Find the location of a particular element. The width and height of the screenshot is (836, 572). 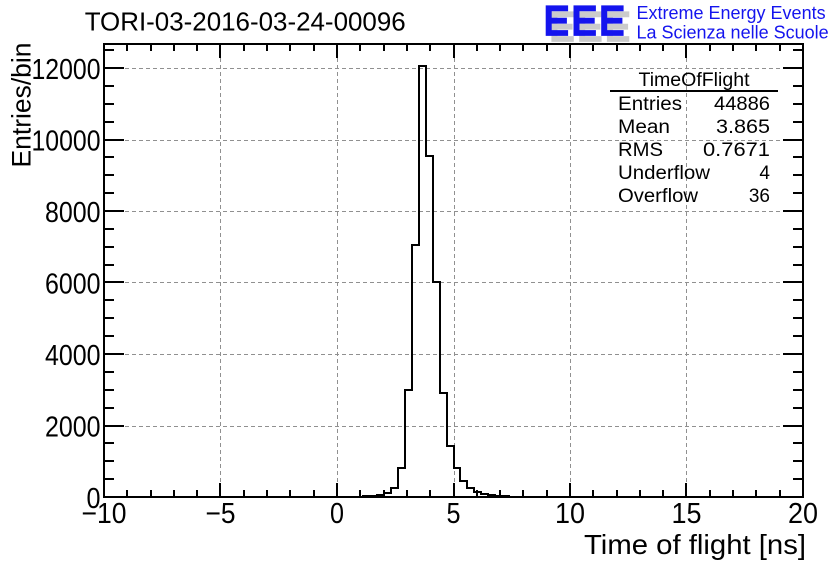

svg-text: 5 is located at coordinates (454, 514).